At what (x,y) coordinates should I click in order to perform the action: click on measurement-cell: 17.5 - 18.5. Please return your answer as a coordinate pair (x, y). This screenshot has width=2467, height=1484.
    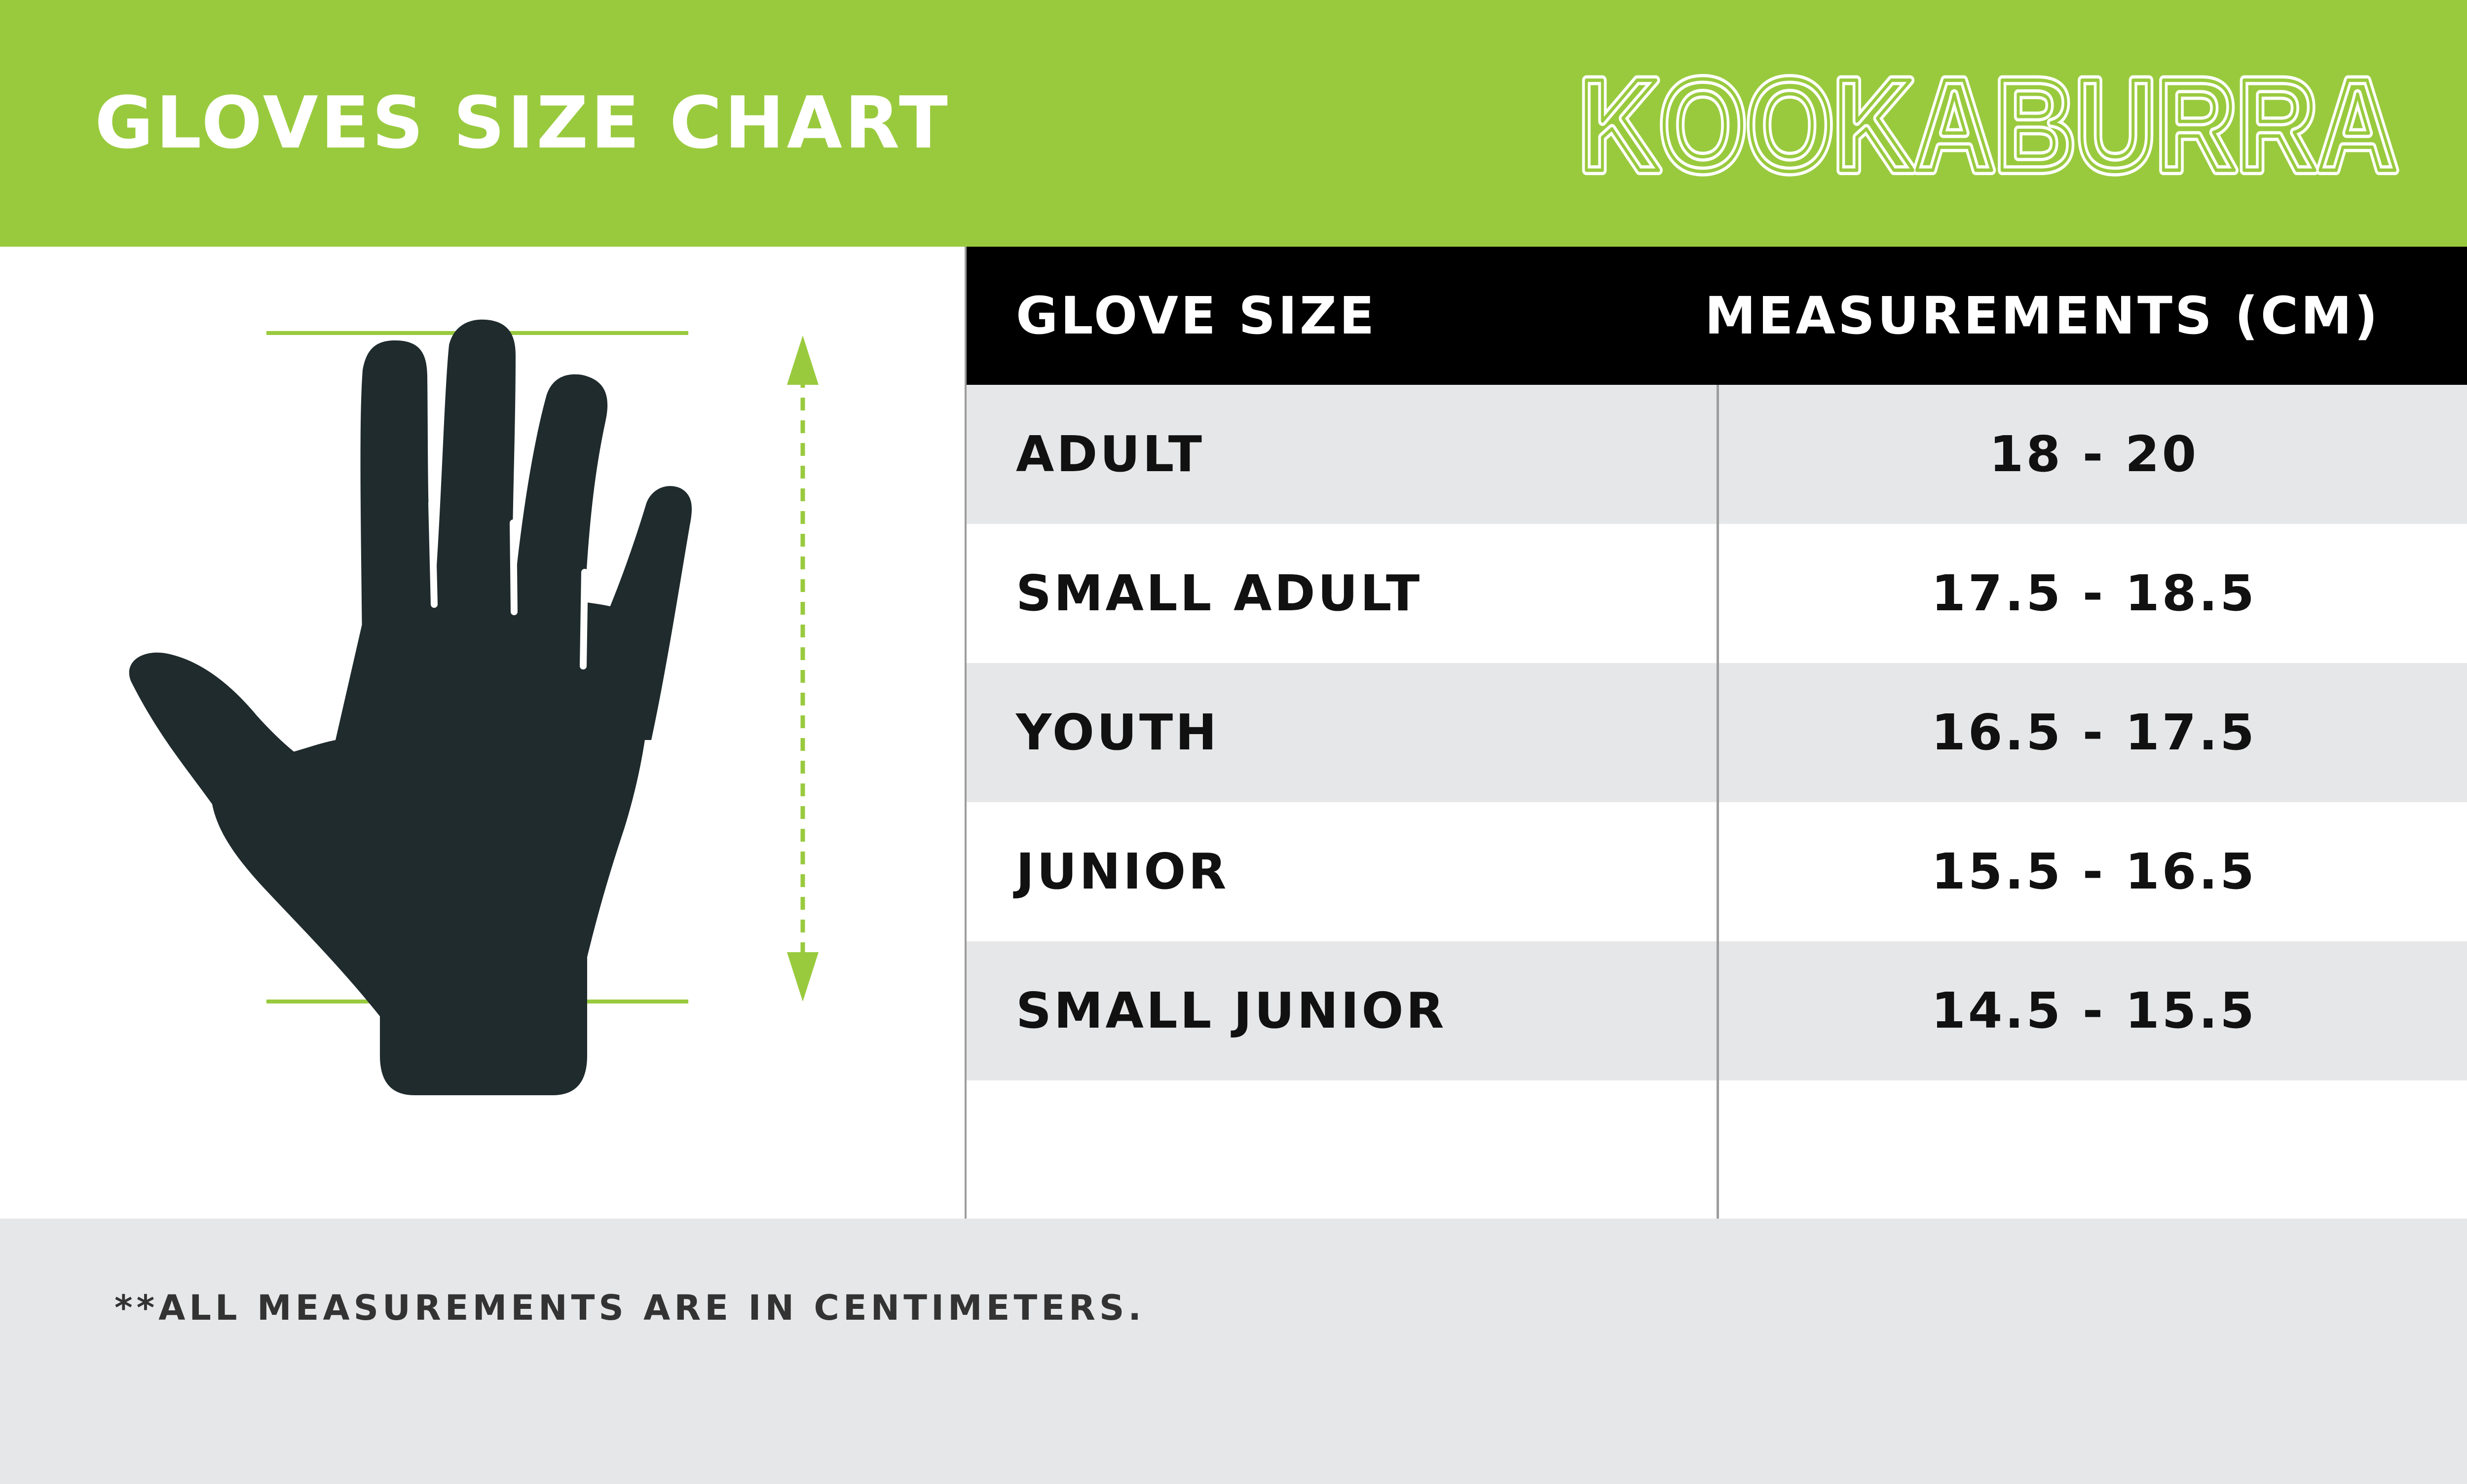
    Looking at the image, I should click on (2094, 593).